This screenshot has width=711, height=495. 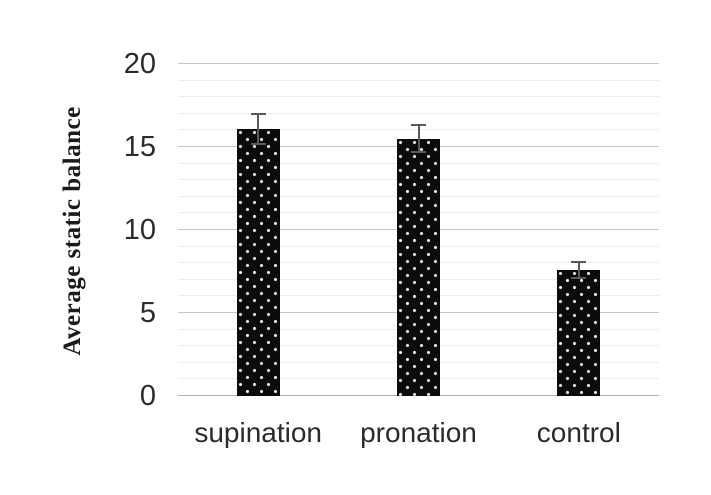 I want to click on error-bar-cap-bottom-supination, so click(x=258, y=143).